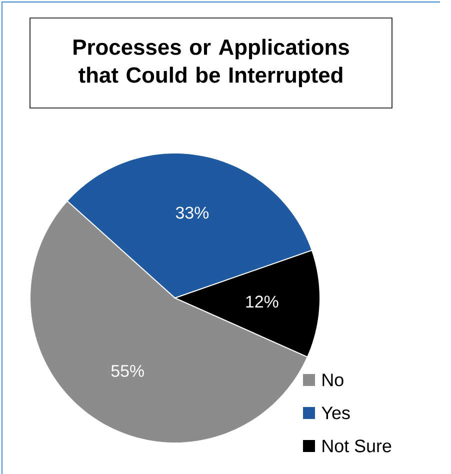  What do you see at coordinates (333, 380) in the screenshot?
I see `legend-label: No` at bounding box center [333, 380].